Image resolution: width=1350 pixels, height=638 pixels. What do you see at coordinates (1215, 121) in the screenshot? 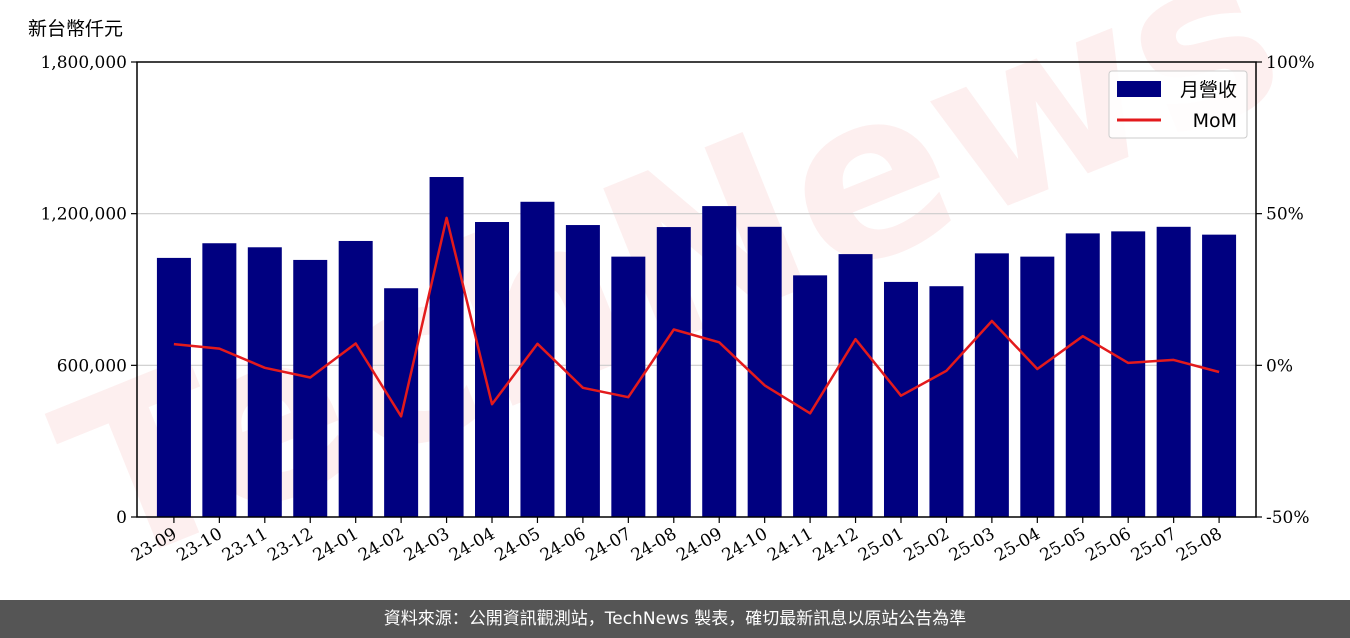
I see `legend-label-mom: MoM` at bounding box center [1215, 121].